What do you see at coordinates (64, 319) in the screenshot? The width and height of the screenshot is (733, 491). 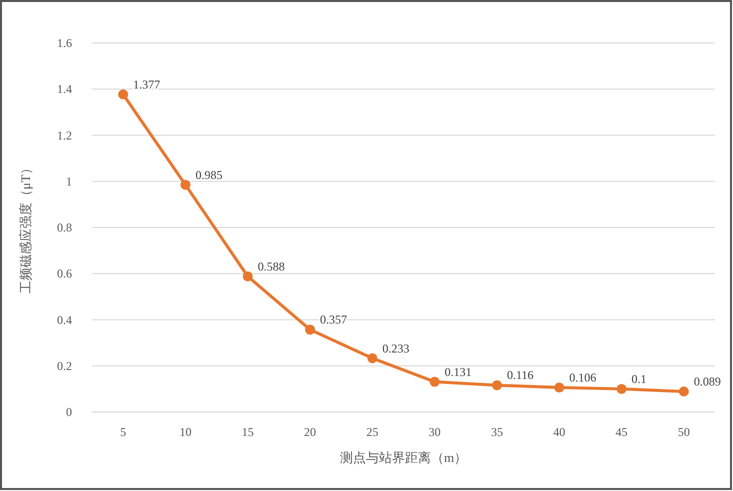 I see `y-tick-label: 0.4` at bounding box center [64, 319].